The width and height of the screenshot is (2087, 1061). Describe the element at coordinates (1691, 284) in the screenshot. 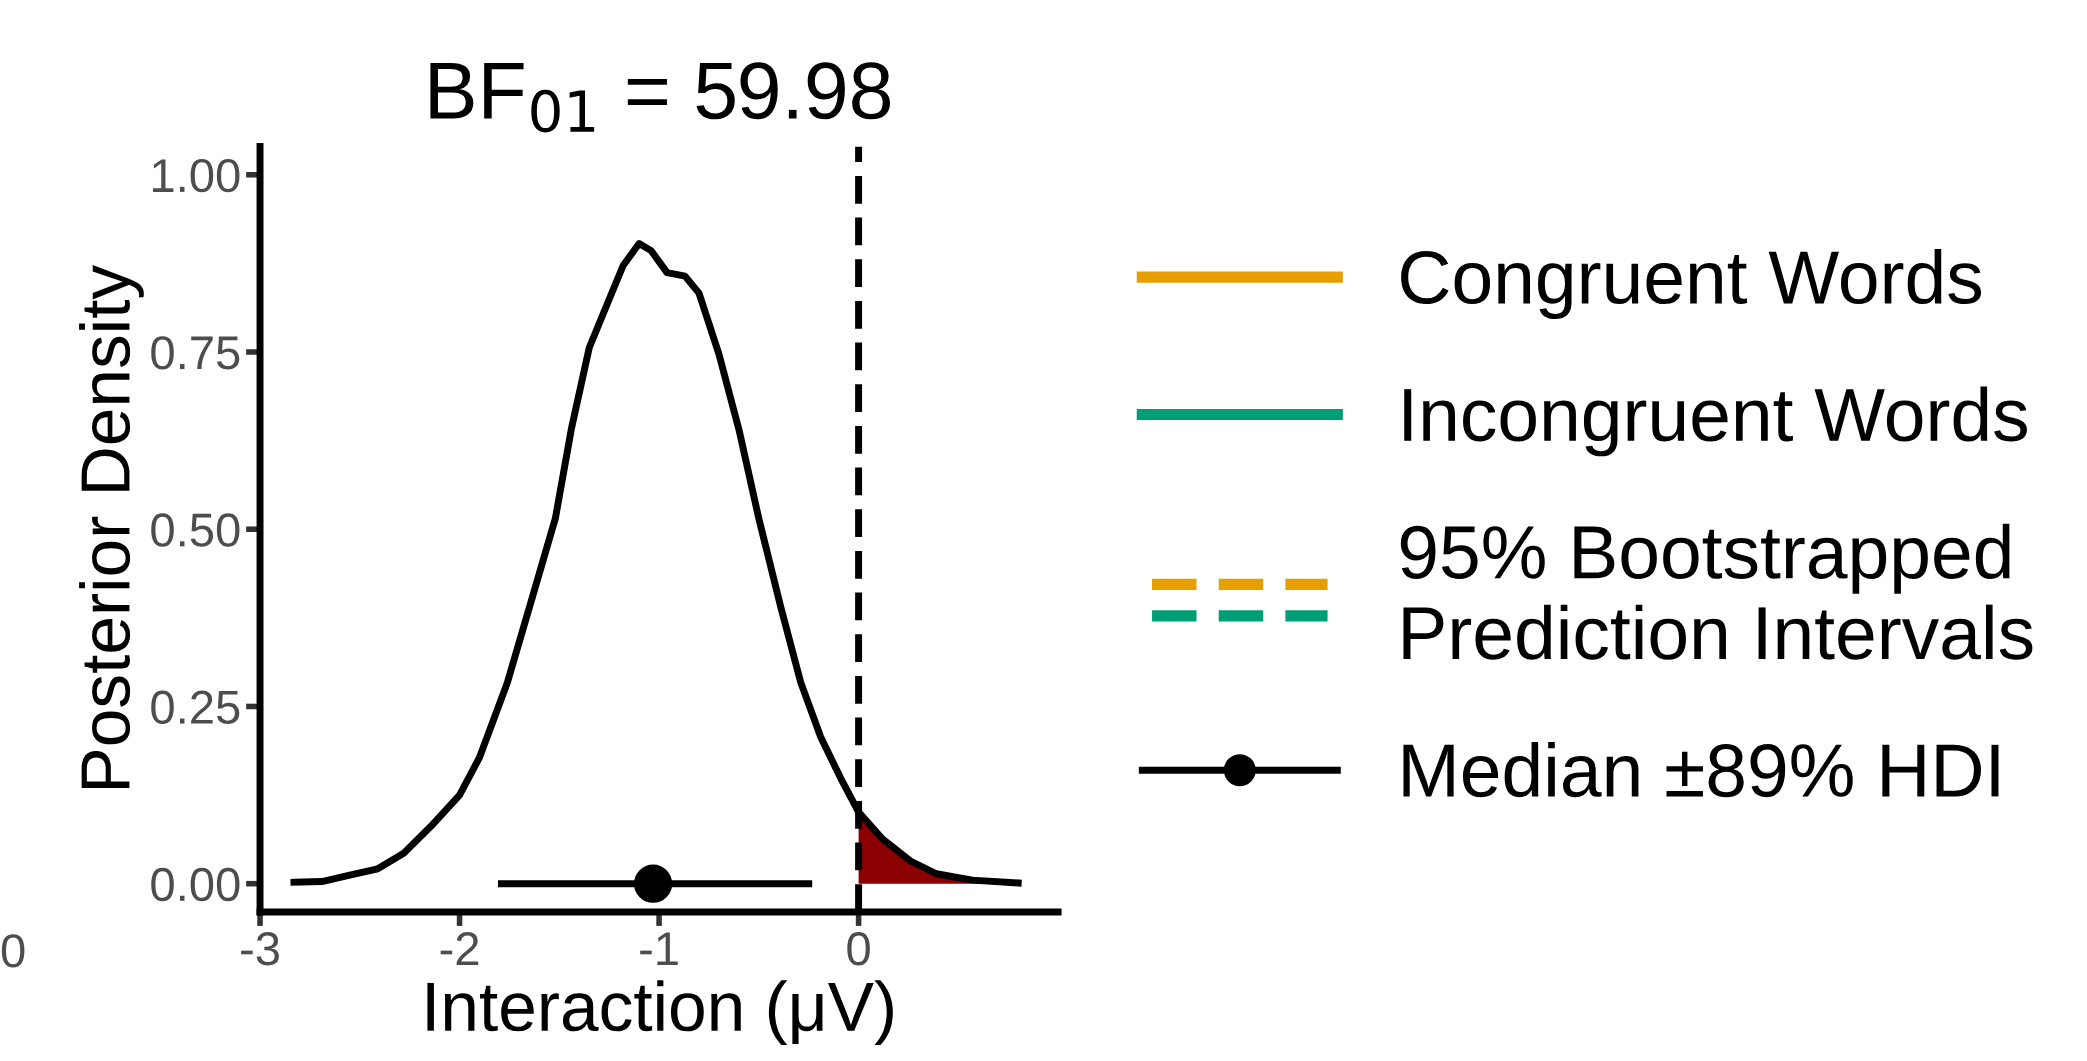

I see `legend-label: Congruent Words` at that location.